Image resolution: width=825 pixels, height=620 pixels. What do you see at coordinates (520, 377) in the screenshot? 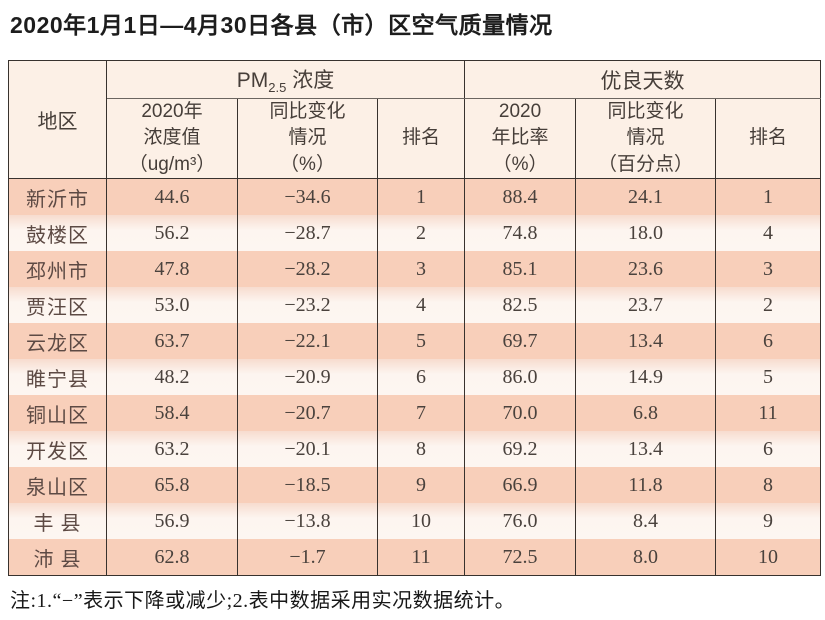
I see `cell-gd-ratio: 86.0` at bounding box center [520, 377].